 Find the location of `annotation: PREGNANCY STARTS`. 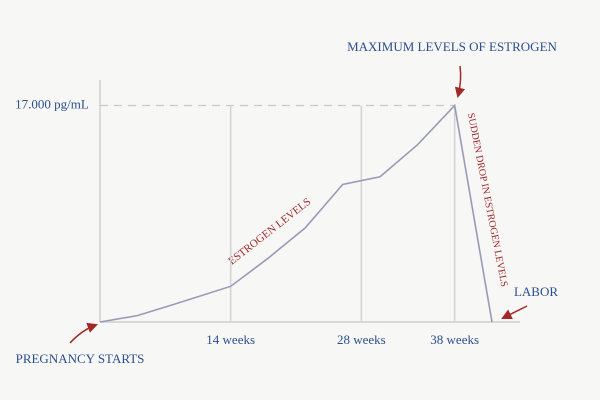

annotation: PREGNANCY STARTS is located at coordinates (80, 358).